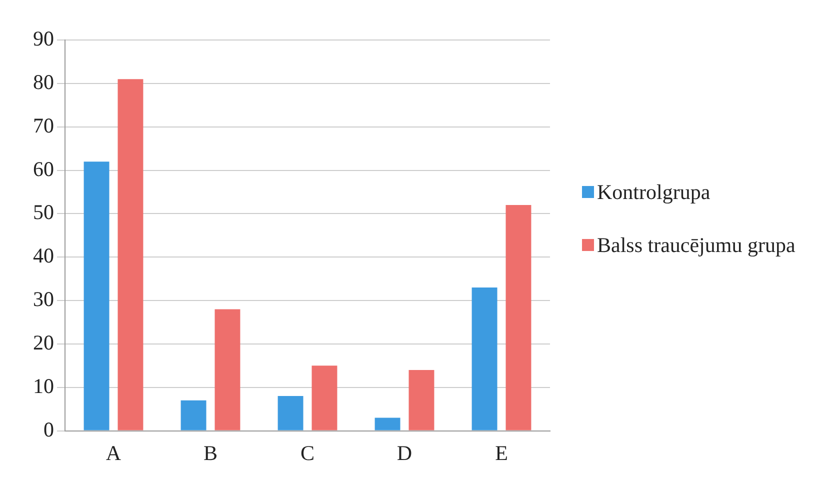  What do you see at coordinates (501, 452) in the screenshot?
I see `x-tick-label: E` at bounding box center [501, 452].